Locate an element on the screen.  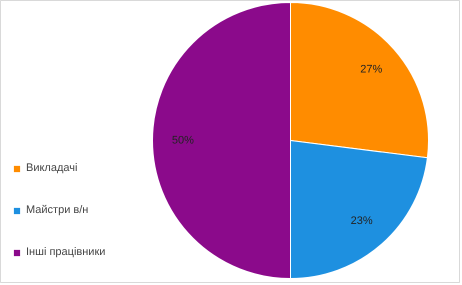
data-label: 50% is located at coordinates (183, 140).